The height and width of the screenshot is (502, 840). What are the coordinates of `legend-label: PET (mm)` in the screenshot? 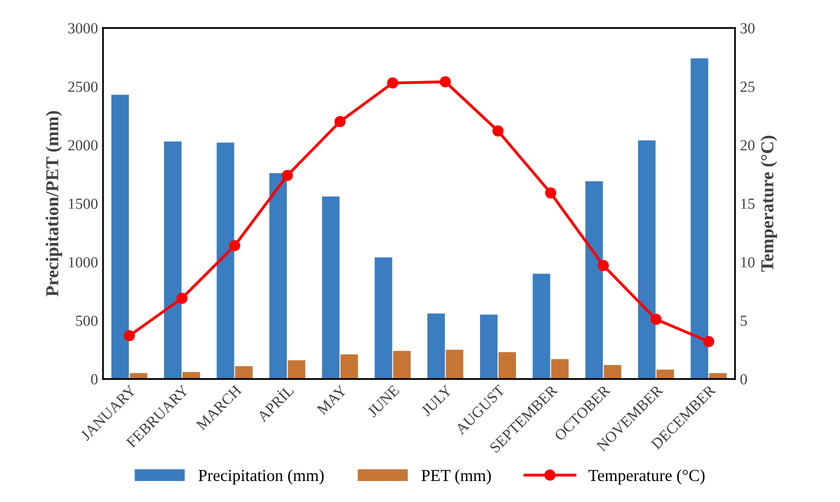 It's located at (456, 476).